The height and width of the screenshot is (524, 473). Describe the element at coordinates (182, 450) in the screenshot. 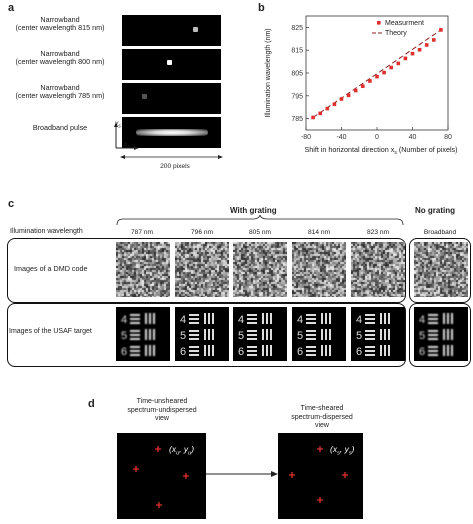

I see `unsheared-coord-label: (xu, yu)` at that location.